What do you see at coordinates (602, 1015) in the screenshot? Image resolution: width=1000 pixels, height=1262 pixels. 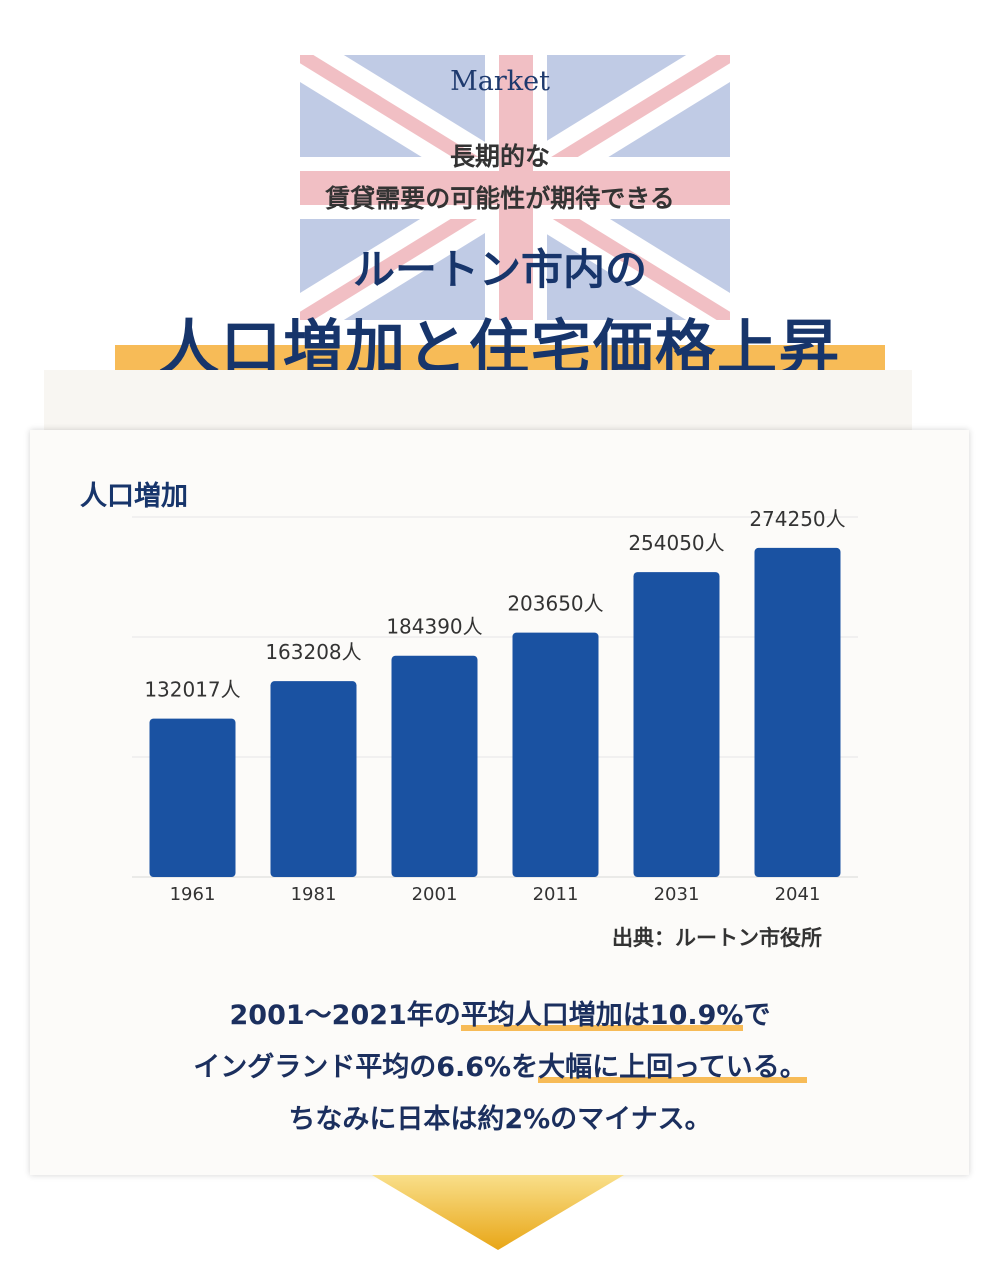 I see `summary-line-1-highlight: 平均人口増加は10.9%` at bounding box center [602, 1015].